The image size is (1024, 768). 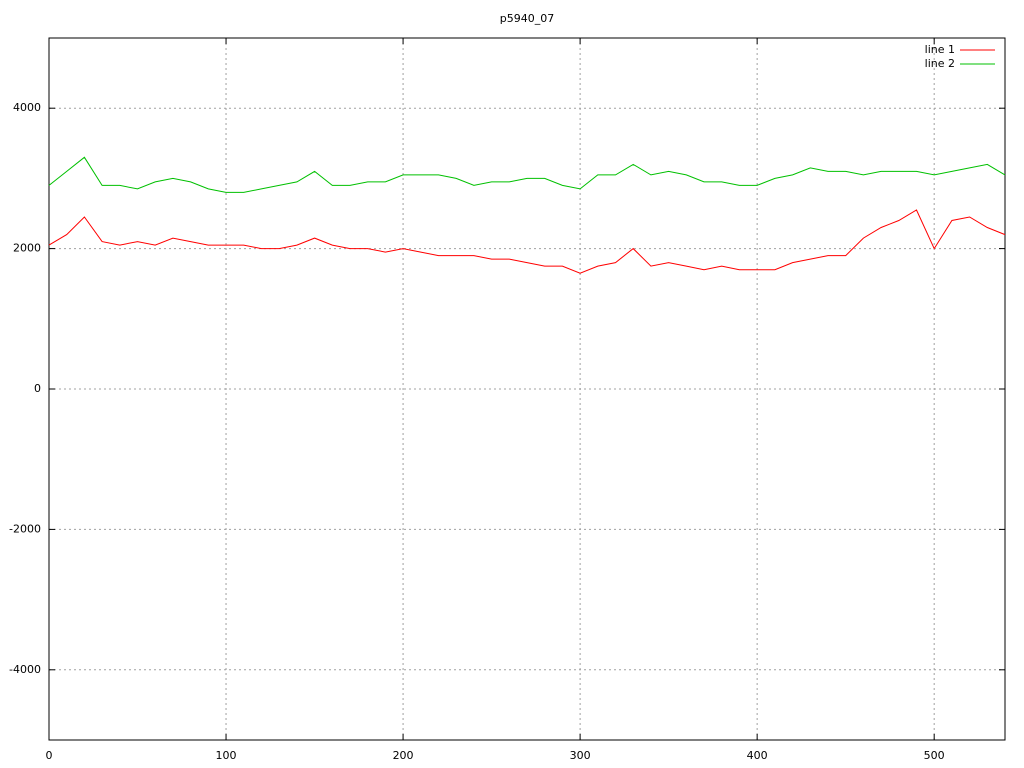 I want to click on x-tick-label: 200, so click(x=403, y=755).